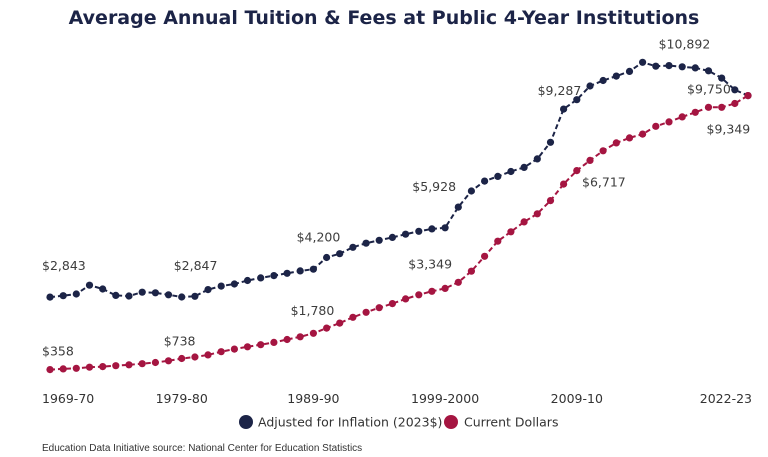 The height and width of the screenshot is (457, 768). What do you see at coordinates (313, 310) in the screenshot?
I see `data-label-current-21: $1,780` at bounding box center [313, 310].